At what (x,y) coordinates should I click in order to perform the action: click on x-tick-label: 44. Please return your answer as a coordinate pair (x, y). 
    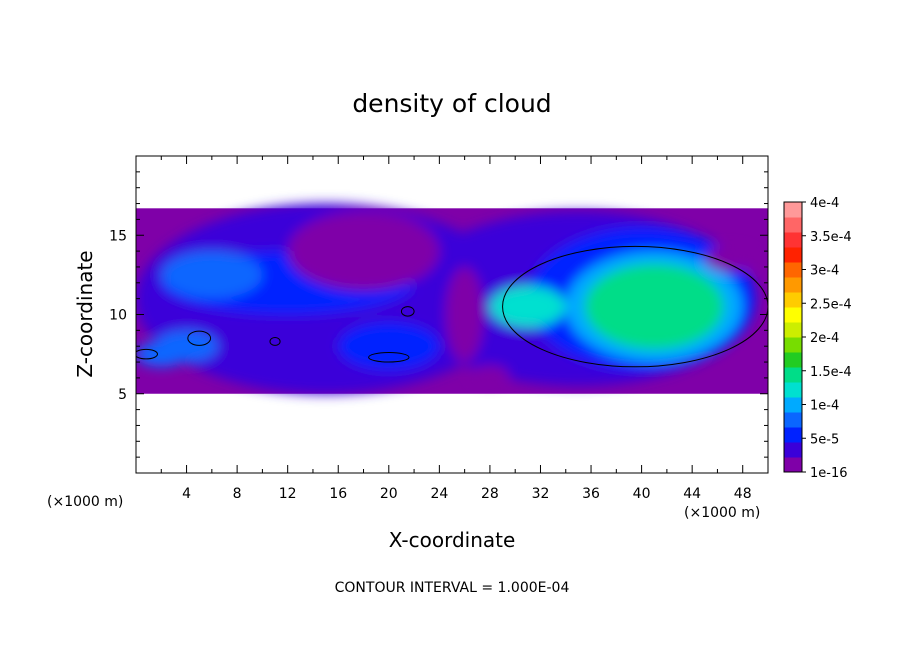
    Looking at the image, I should click on (692, 494).